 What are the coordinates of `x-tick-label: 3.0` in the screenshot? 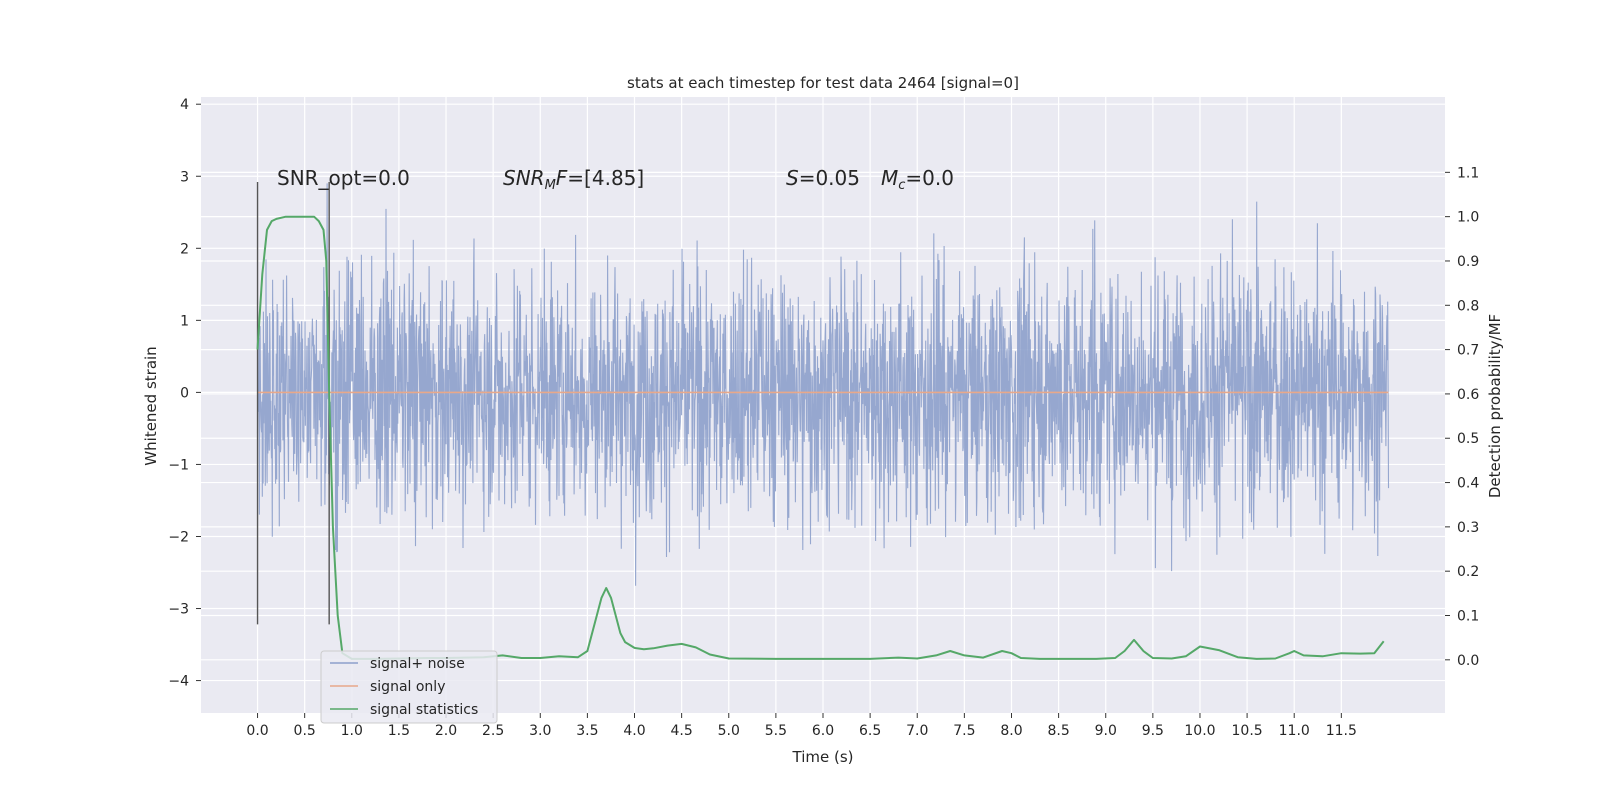 It's located at (540, 731).